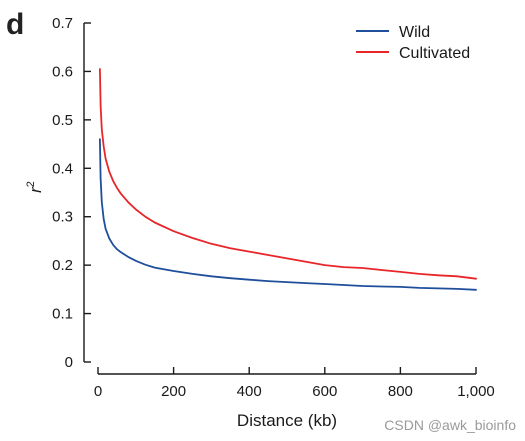 The height and width of the screenshot is (441, 525). I want to click on panel-label: d, so click(15, 24).